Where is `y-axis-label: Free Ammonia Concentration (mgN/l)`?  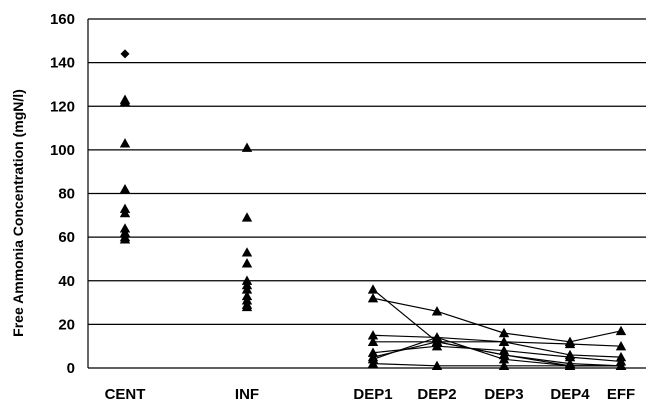
y-axis-label: Free Ammonia Concentration (mgN/l) is located at coordinates (18, 213).